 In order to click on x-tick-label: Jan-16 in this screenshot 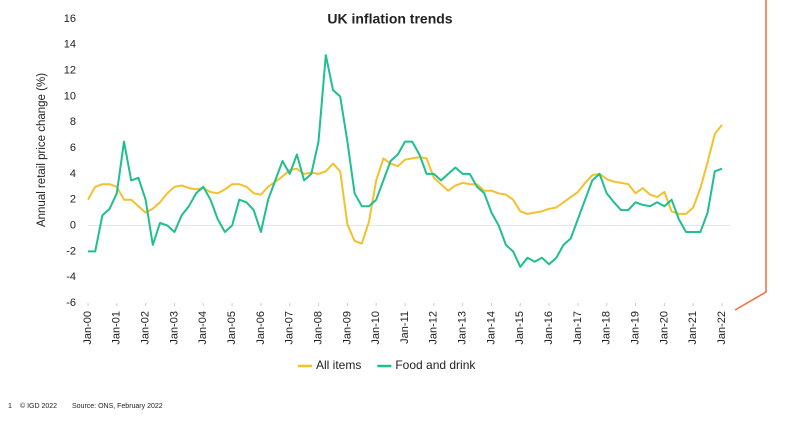, I will do `click(549, 328)`.